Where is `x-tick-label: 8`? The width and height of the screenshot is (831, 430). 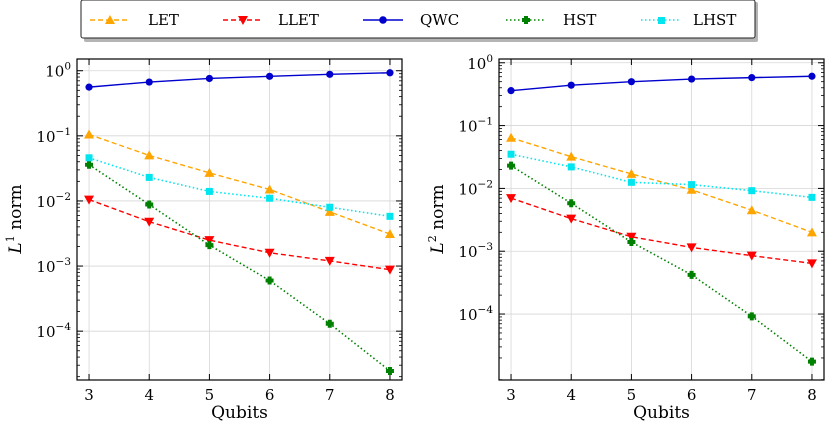 x-tick-label: 8 is located at coordinates (390, 395).